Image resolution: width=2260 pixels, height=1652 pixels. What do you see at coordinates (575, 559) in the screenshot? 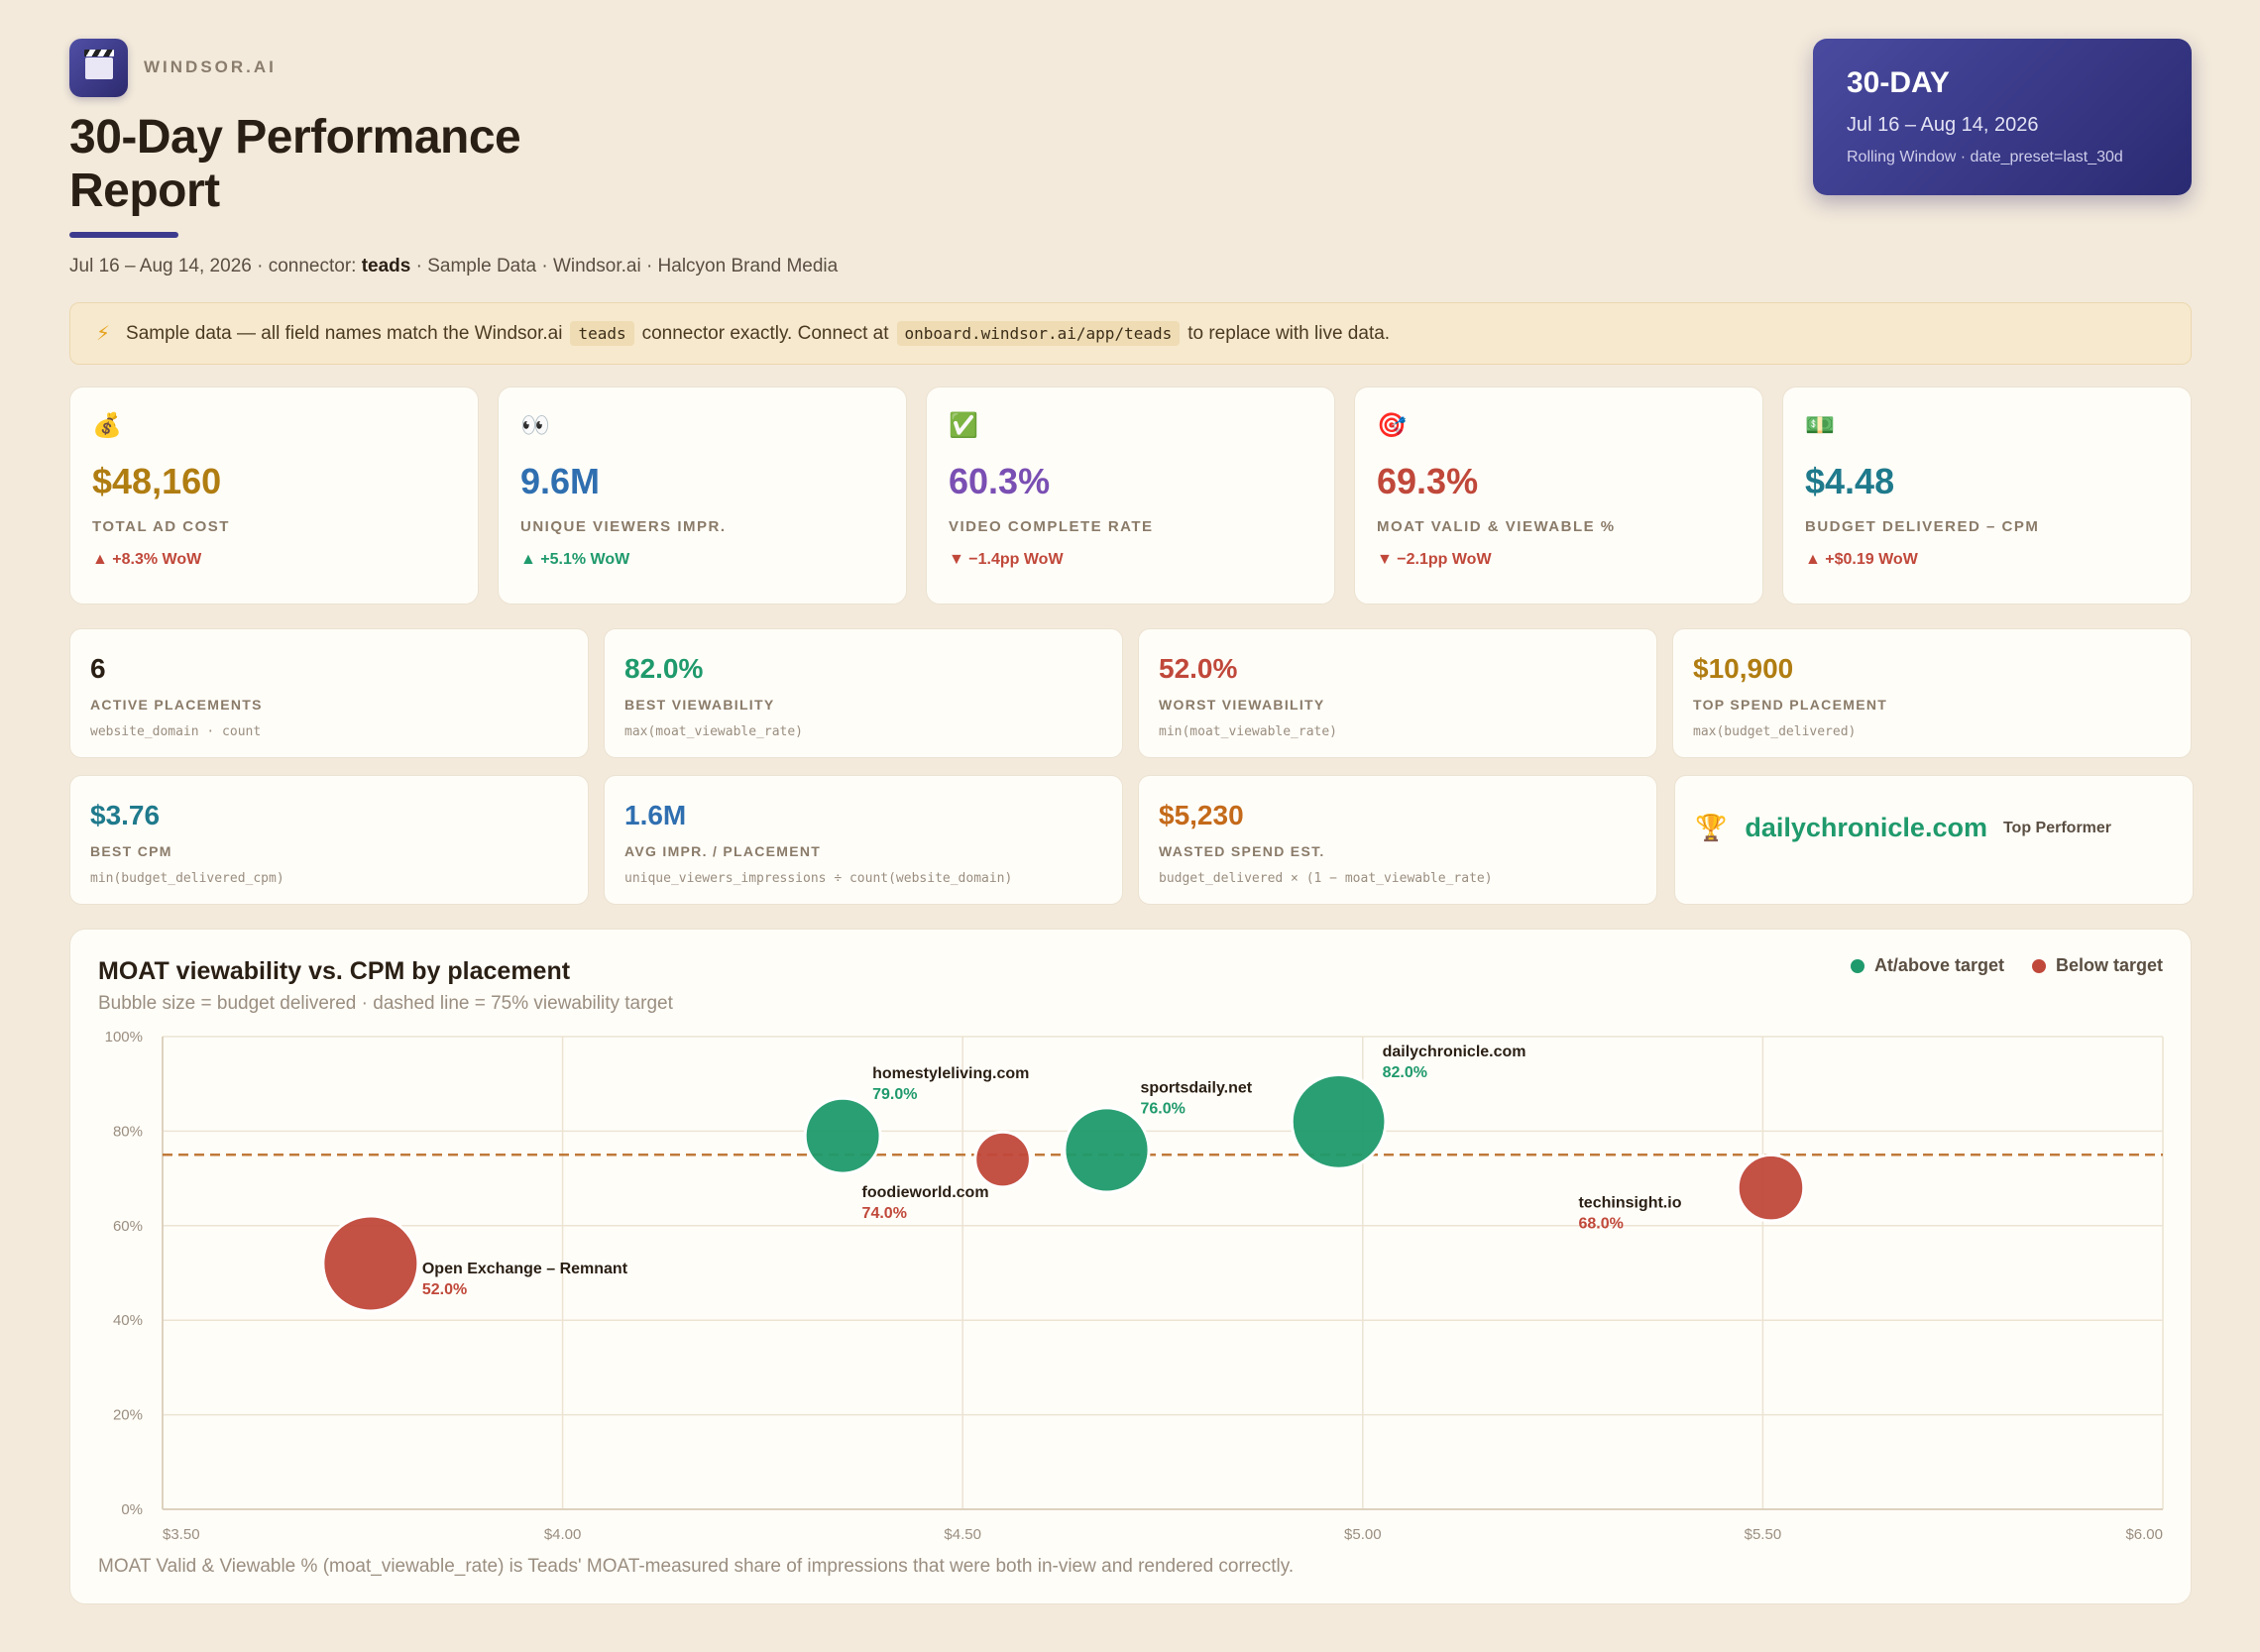
I see `kpi-delta: ▲ +5.1% WoW` at bounding box center [575, 559].